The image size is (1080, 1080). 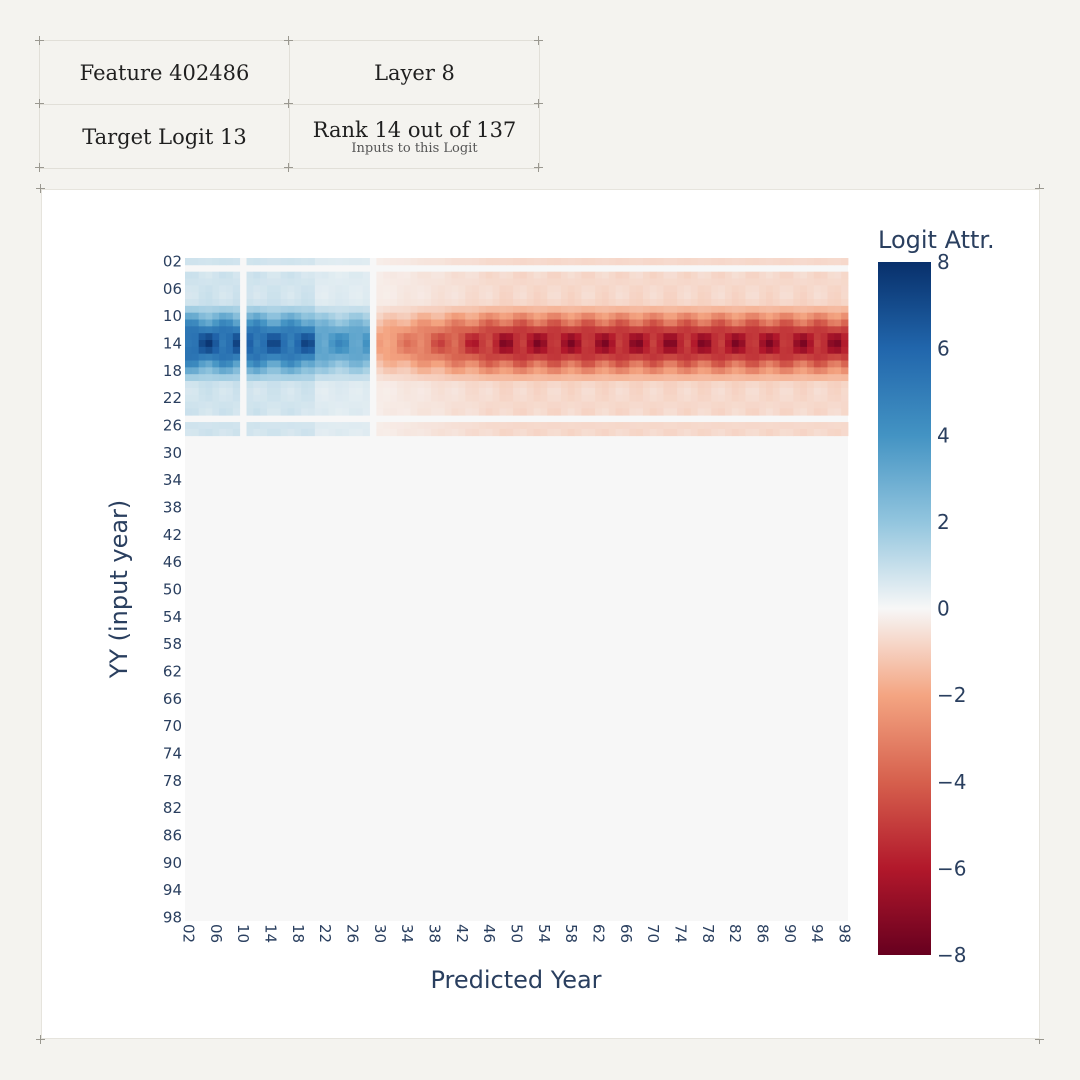 What do you see at coordinates (817, 933) in the screenshot?
I see `x-tick-label: 94` at bounding box center [817, 933].